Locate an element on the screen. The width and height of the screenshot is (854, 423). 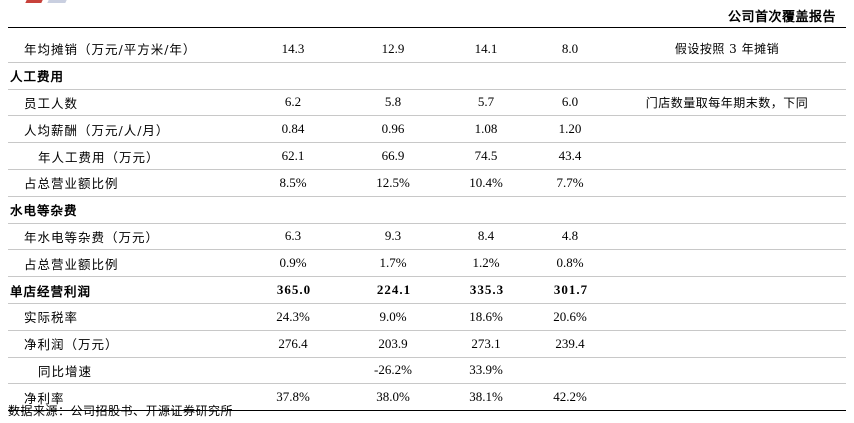
value-cell: 14.1 is located at coordinates (486, 49).